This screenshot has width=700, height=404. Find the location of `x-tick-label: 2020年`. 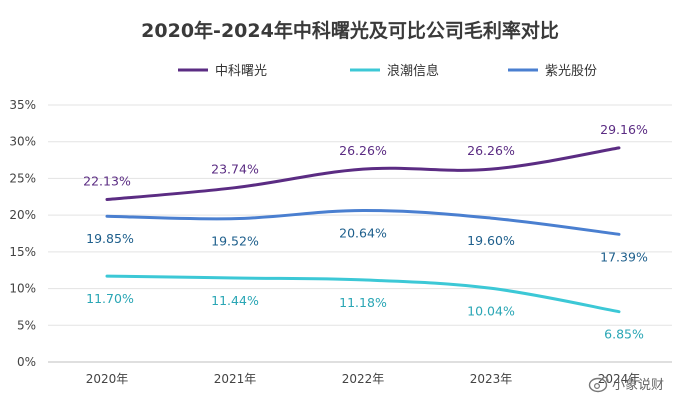

x-tick-label: 2020年 is located at coordinates (107, 379).